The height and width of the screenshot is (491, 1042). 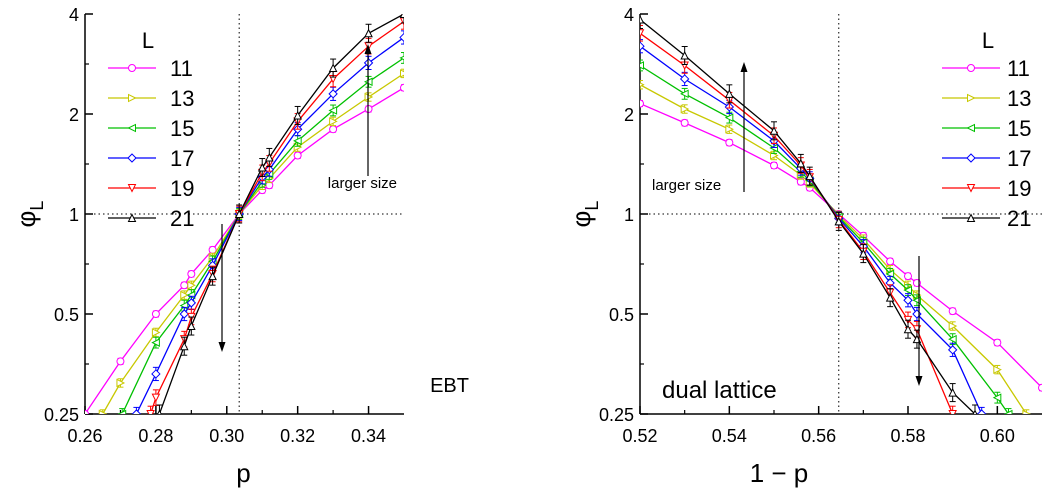 I want to click on legend-item-L17: 17, so click(x=986, y=158).